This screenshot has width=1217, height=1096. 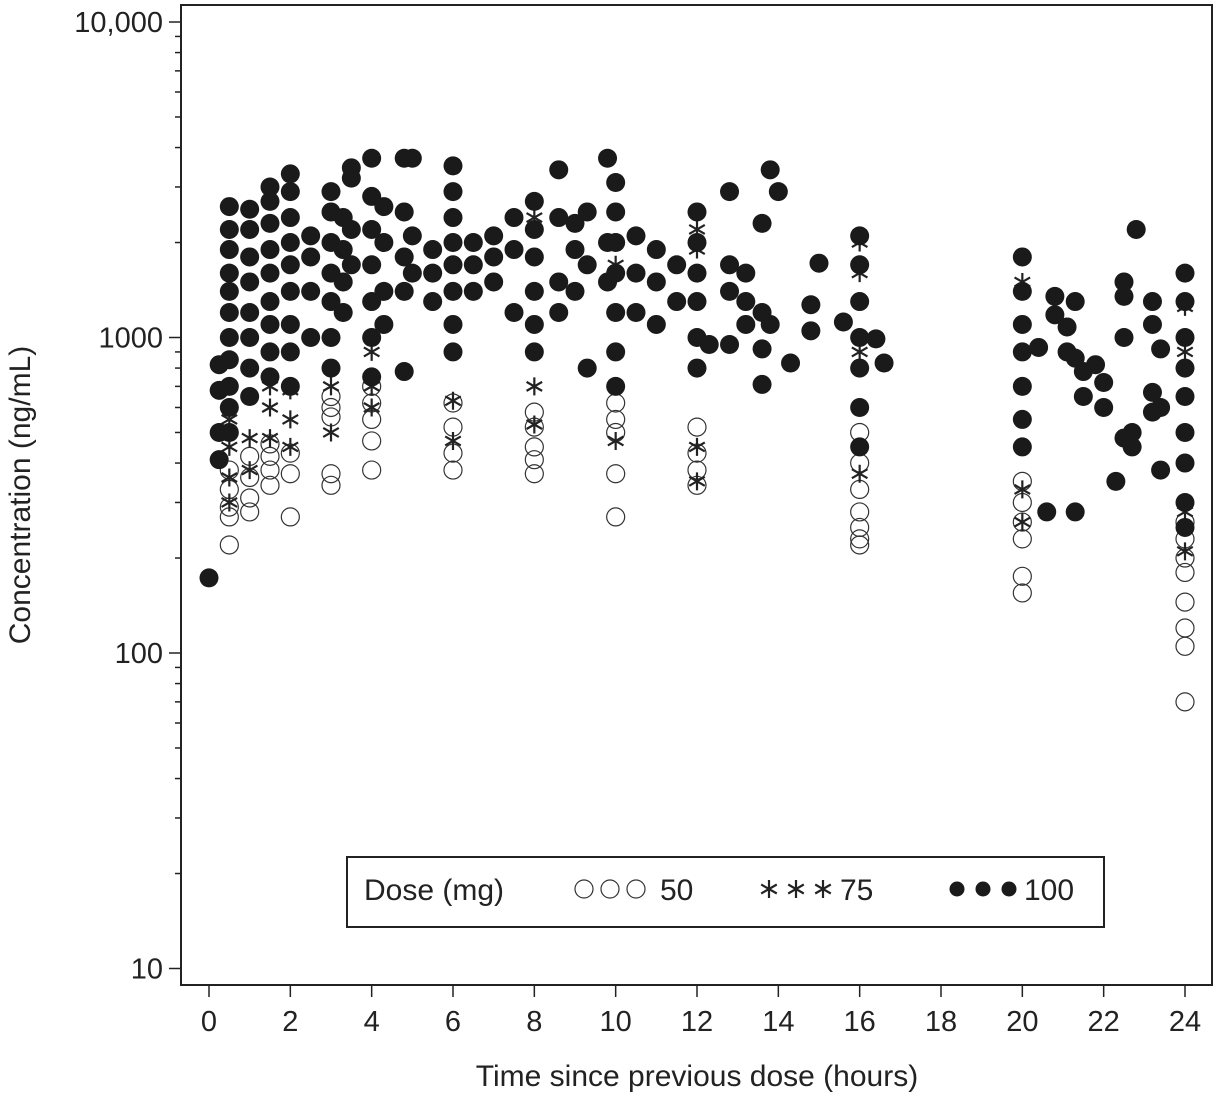 I want to click on x-axis-label: Time since previous dose (hours), so click(x=697, y=1076).